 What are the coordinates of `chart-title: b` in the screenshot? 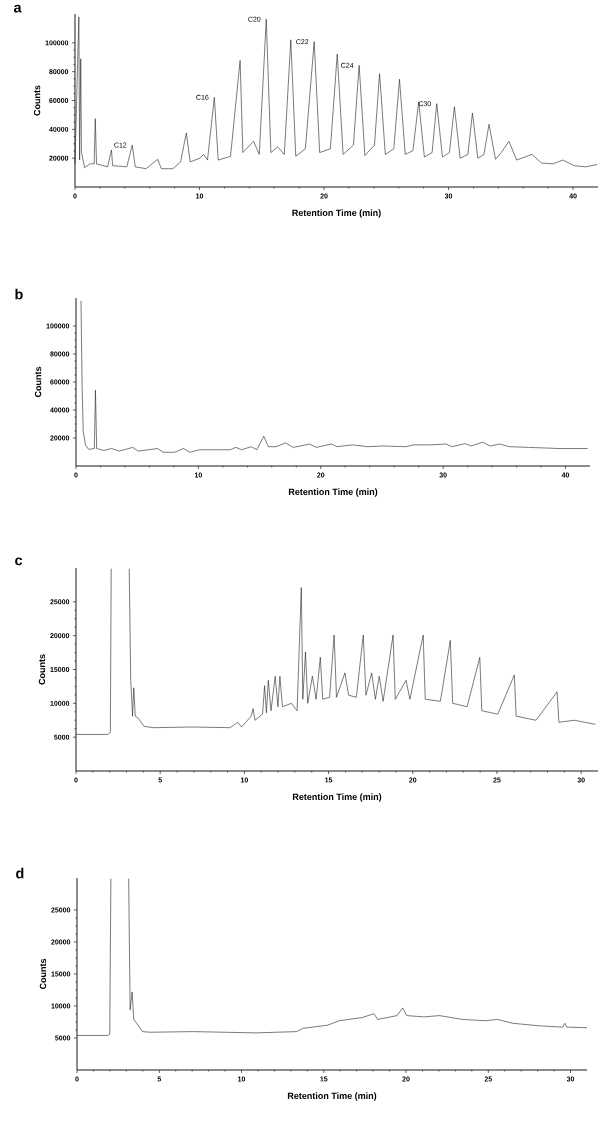 It's located at (19, 294).